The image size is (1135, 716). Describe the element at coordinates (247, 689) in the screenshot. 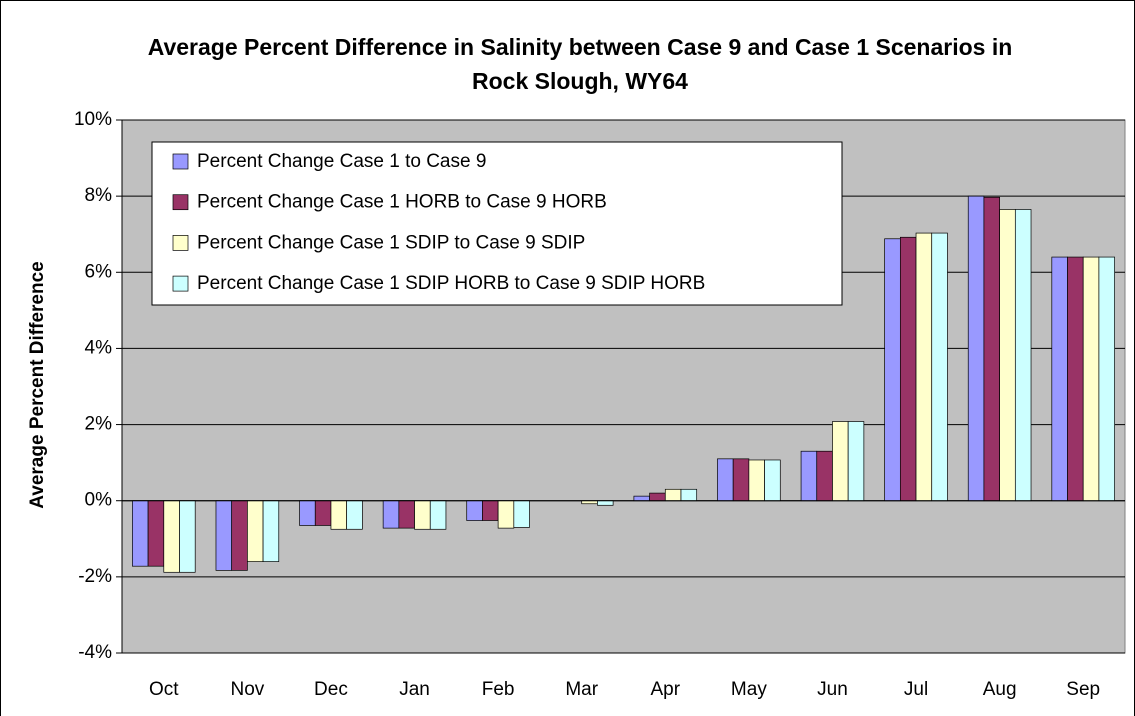

I see `x-tick-label: Nov` at that location.